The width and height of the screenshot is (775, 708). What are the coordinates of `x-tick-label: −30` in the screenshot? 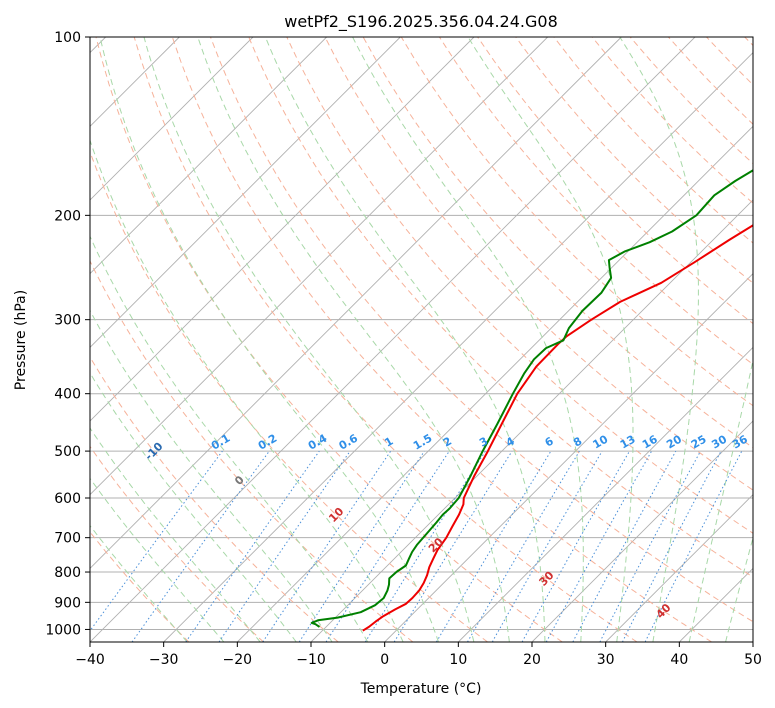 It's located at (164, 660).